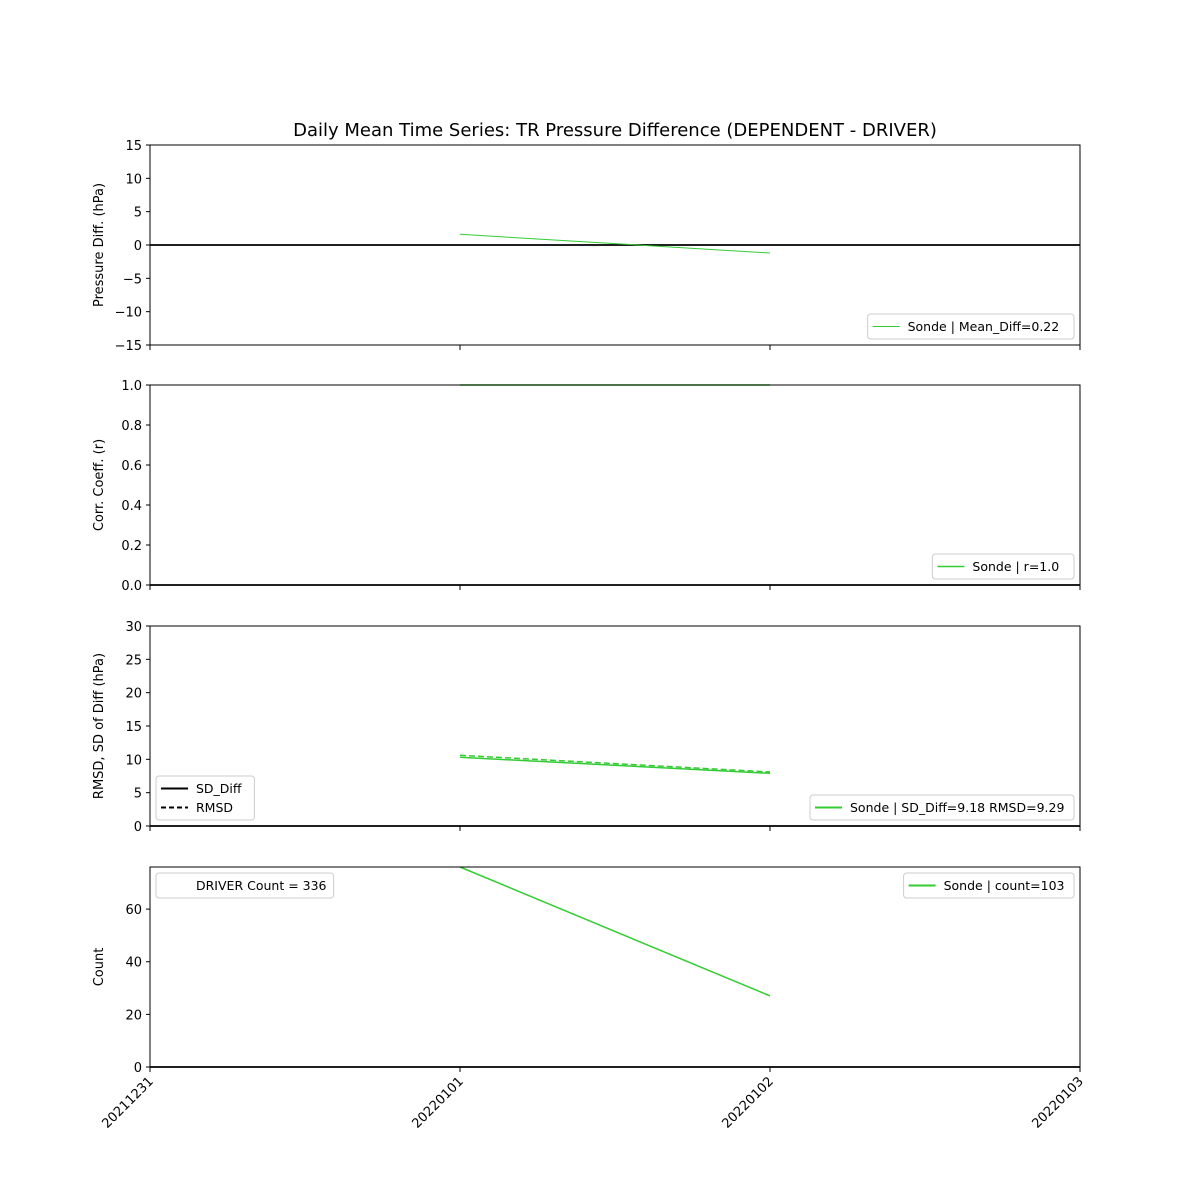 The height and width of the screenshot is (1200, 1200). I want to click on y-tick-label: 0.4, so click(131, 506).